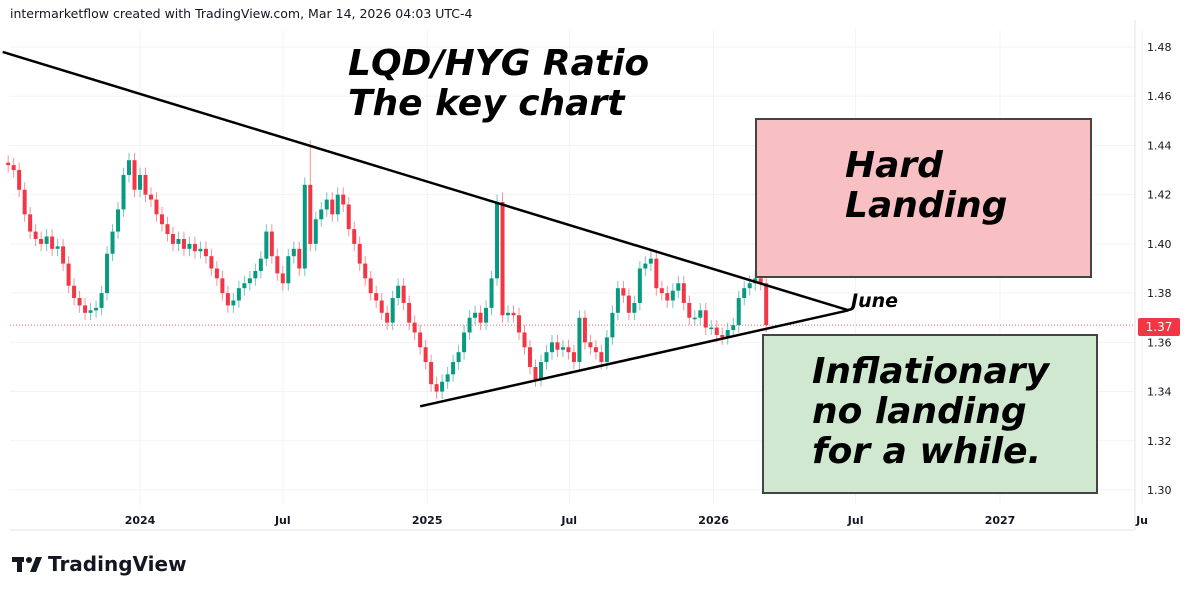 This screenshot has width=1200, height=593. I want to click on trendline, so click(634, 358).